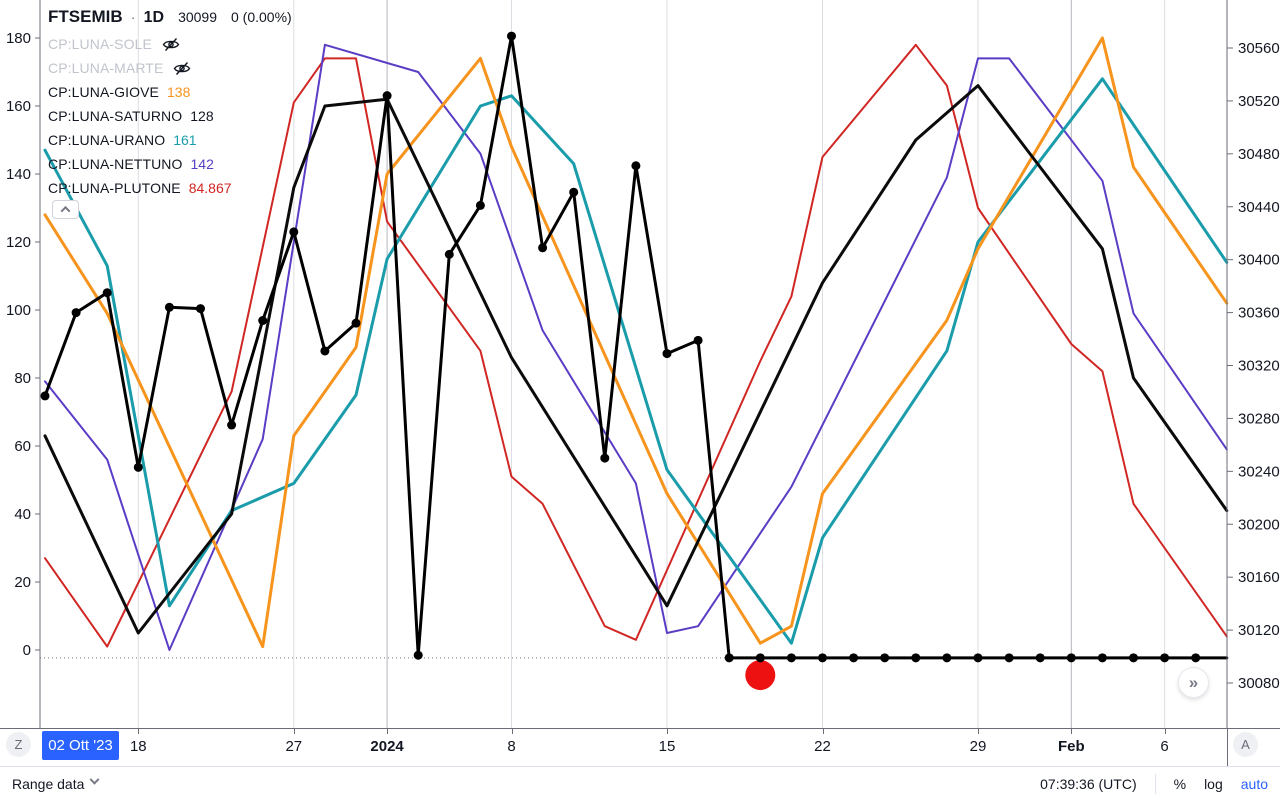 The width and height of the screenshot is (1280, 800). What do you see at coordinates (18, 38) in the screenshot?
I see `left-axis-tick-label: 180` at bounding box center [18, 38].